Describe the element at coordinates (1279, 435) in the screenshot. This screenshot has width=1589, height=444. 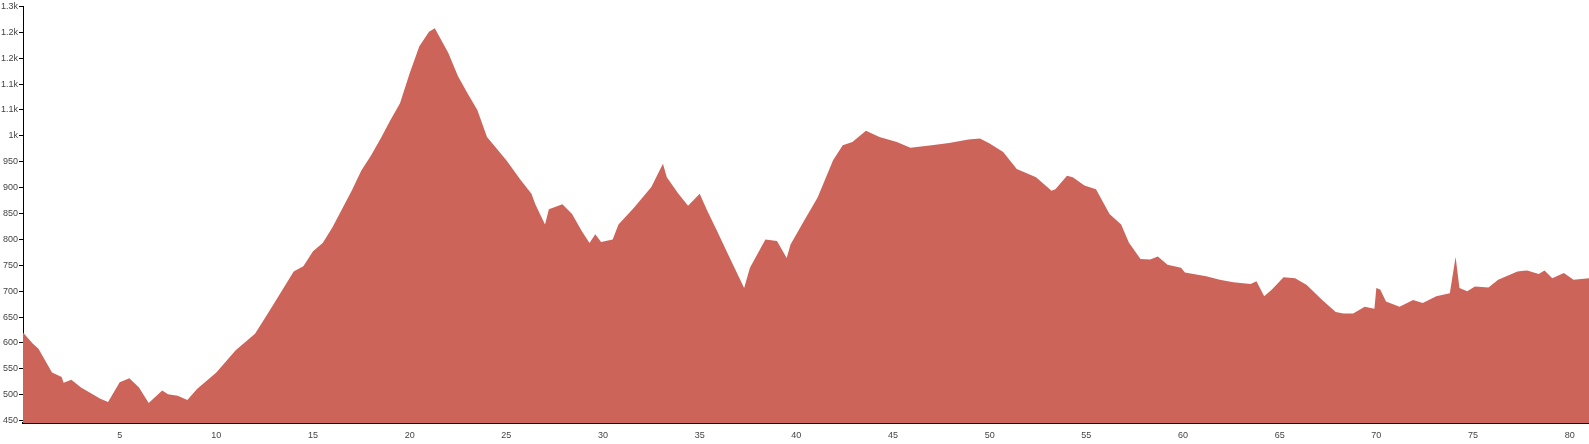
I see `x-tick-label: 65` at that location.